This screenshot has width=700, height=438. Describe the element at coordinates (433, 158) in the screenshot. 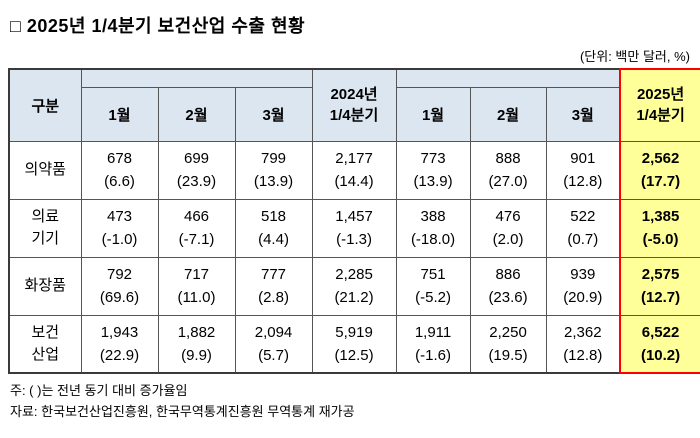

I see `cell-value: 773` at that location.